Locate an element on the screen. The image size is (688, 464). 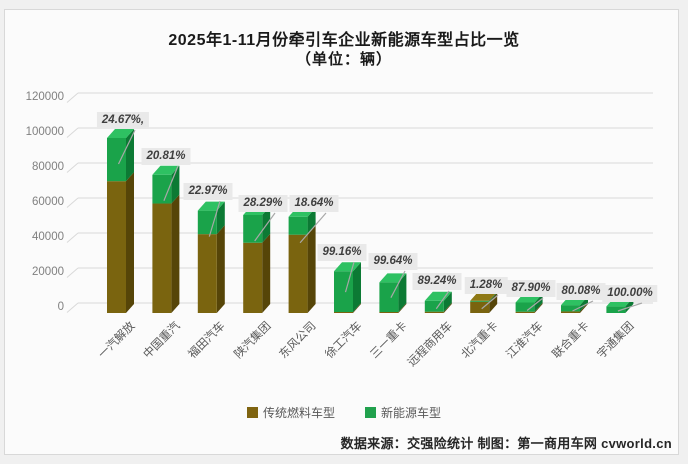
nev-share-label: 18.64% is located at coordinates (314, 203).